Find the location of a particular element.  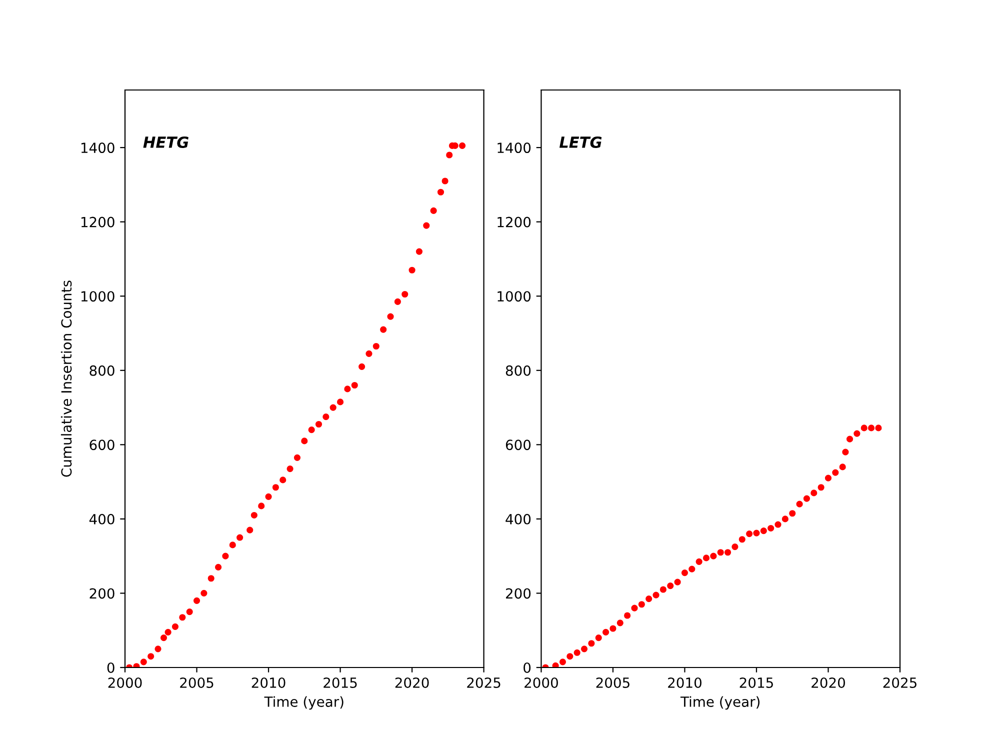

x-axis-title: Time (year) is located at coordinates (720, 703).